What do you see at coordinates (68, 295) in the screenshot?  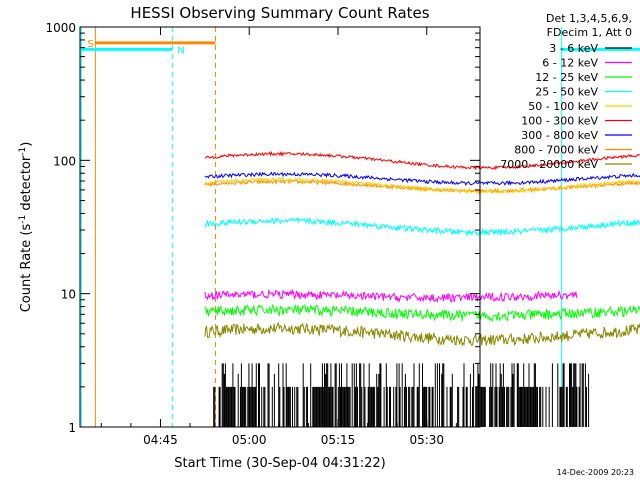 I see `y-tick-label: 10` at bounding box center [68, 295].